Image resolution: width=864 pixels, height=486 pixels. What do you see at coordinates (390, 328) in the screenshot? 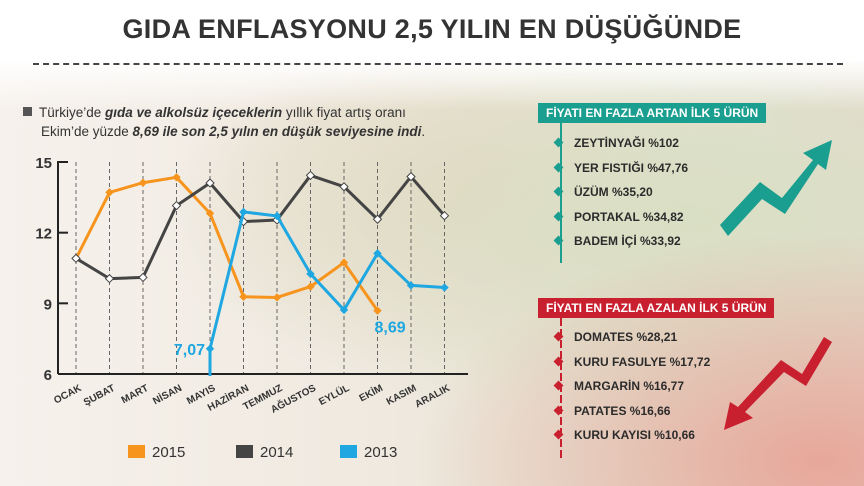
I see `data-label: 8,69` at bounding box center [390, 328].